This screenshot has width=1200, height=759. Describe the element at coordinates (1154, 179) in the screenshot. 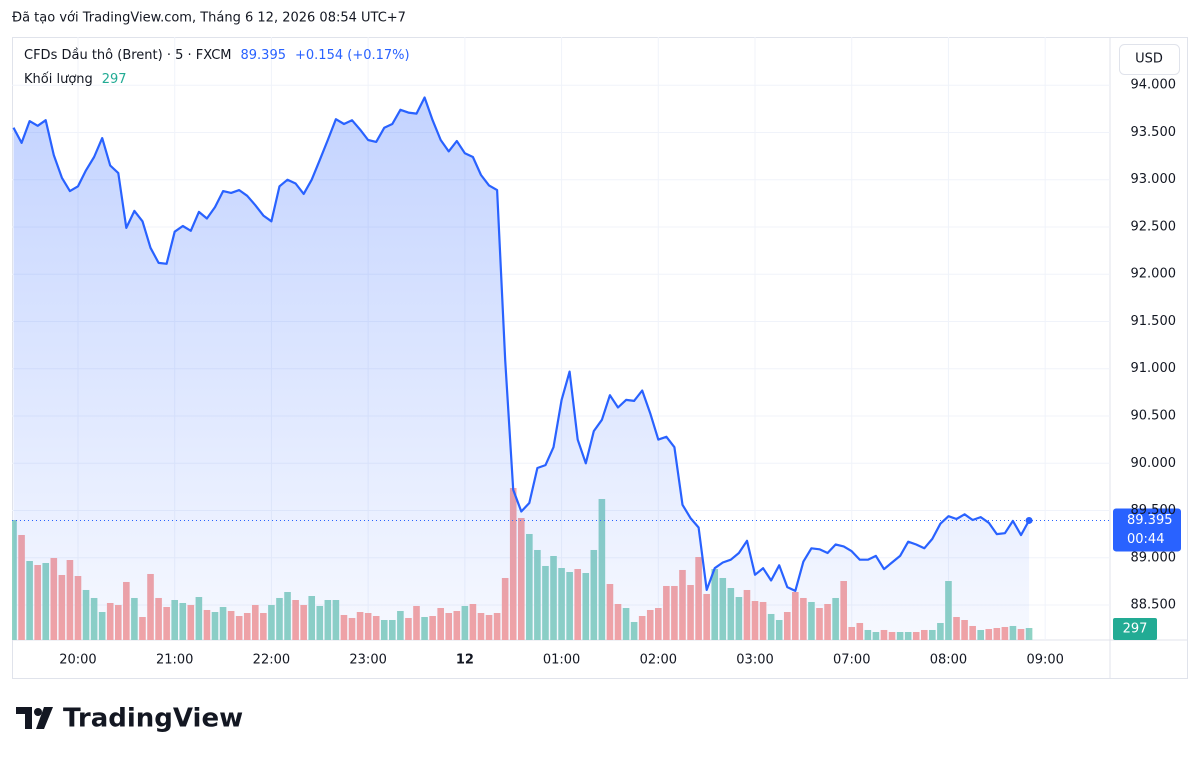

I see `y-tick-label: 93.000` at that location.